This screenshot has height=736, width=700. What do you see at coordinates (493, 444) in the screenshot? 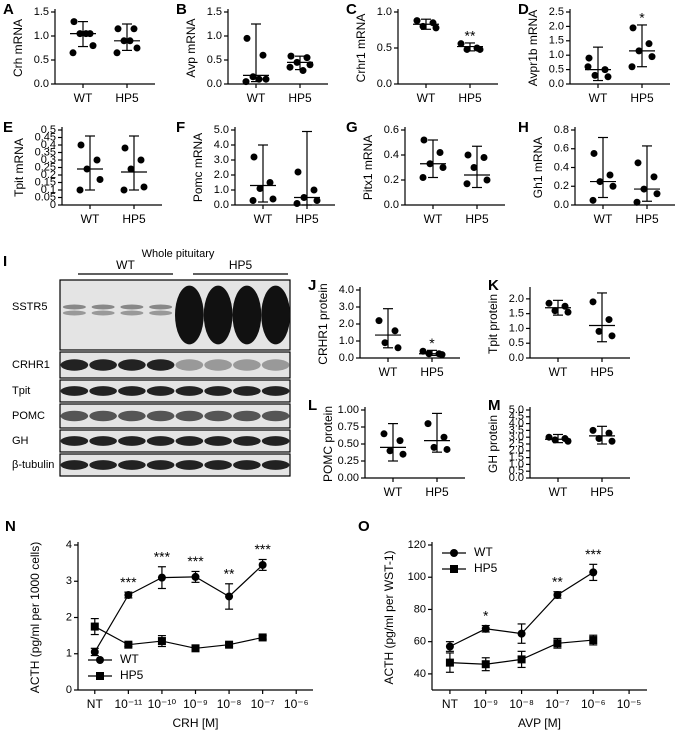
I see `y-axis-label: GH protein` at bounding box center [493, 444].